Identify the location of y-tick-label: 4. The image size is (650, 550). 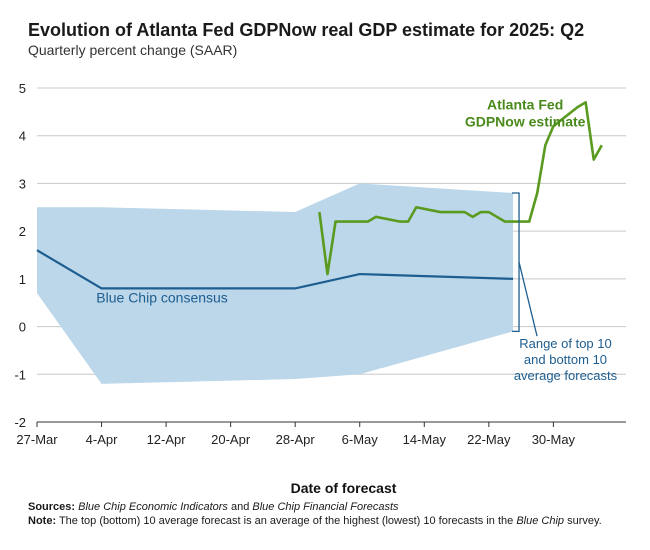
(22, 136).